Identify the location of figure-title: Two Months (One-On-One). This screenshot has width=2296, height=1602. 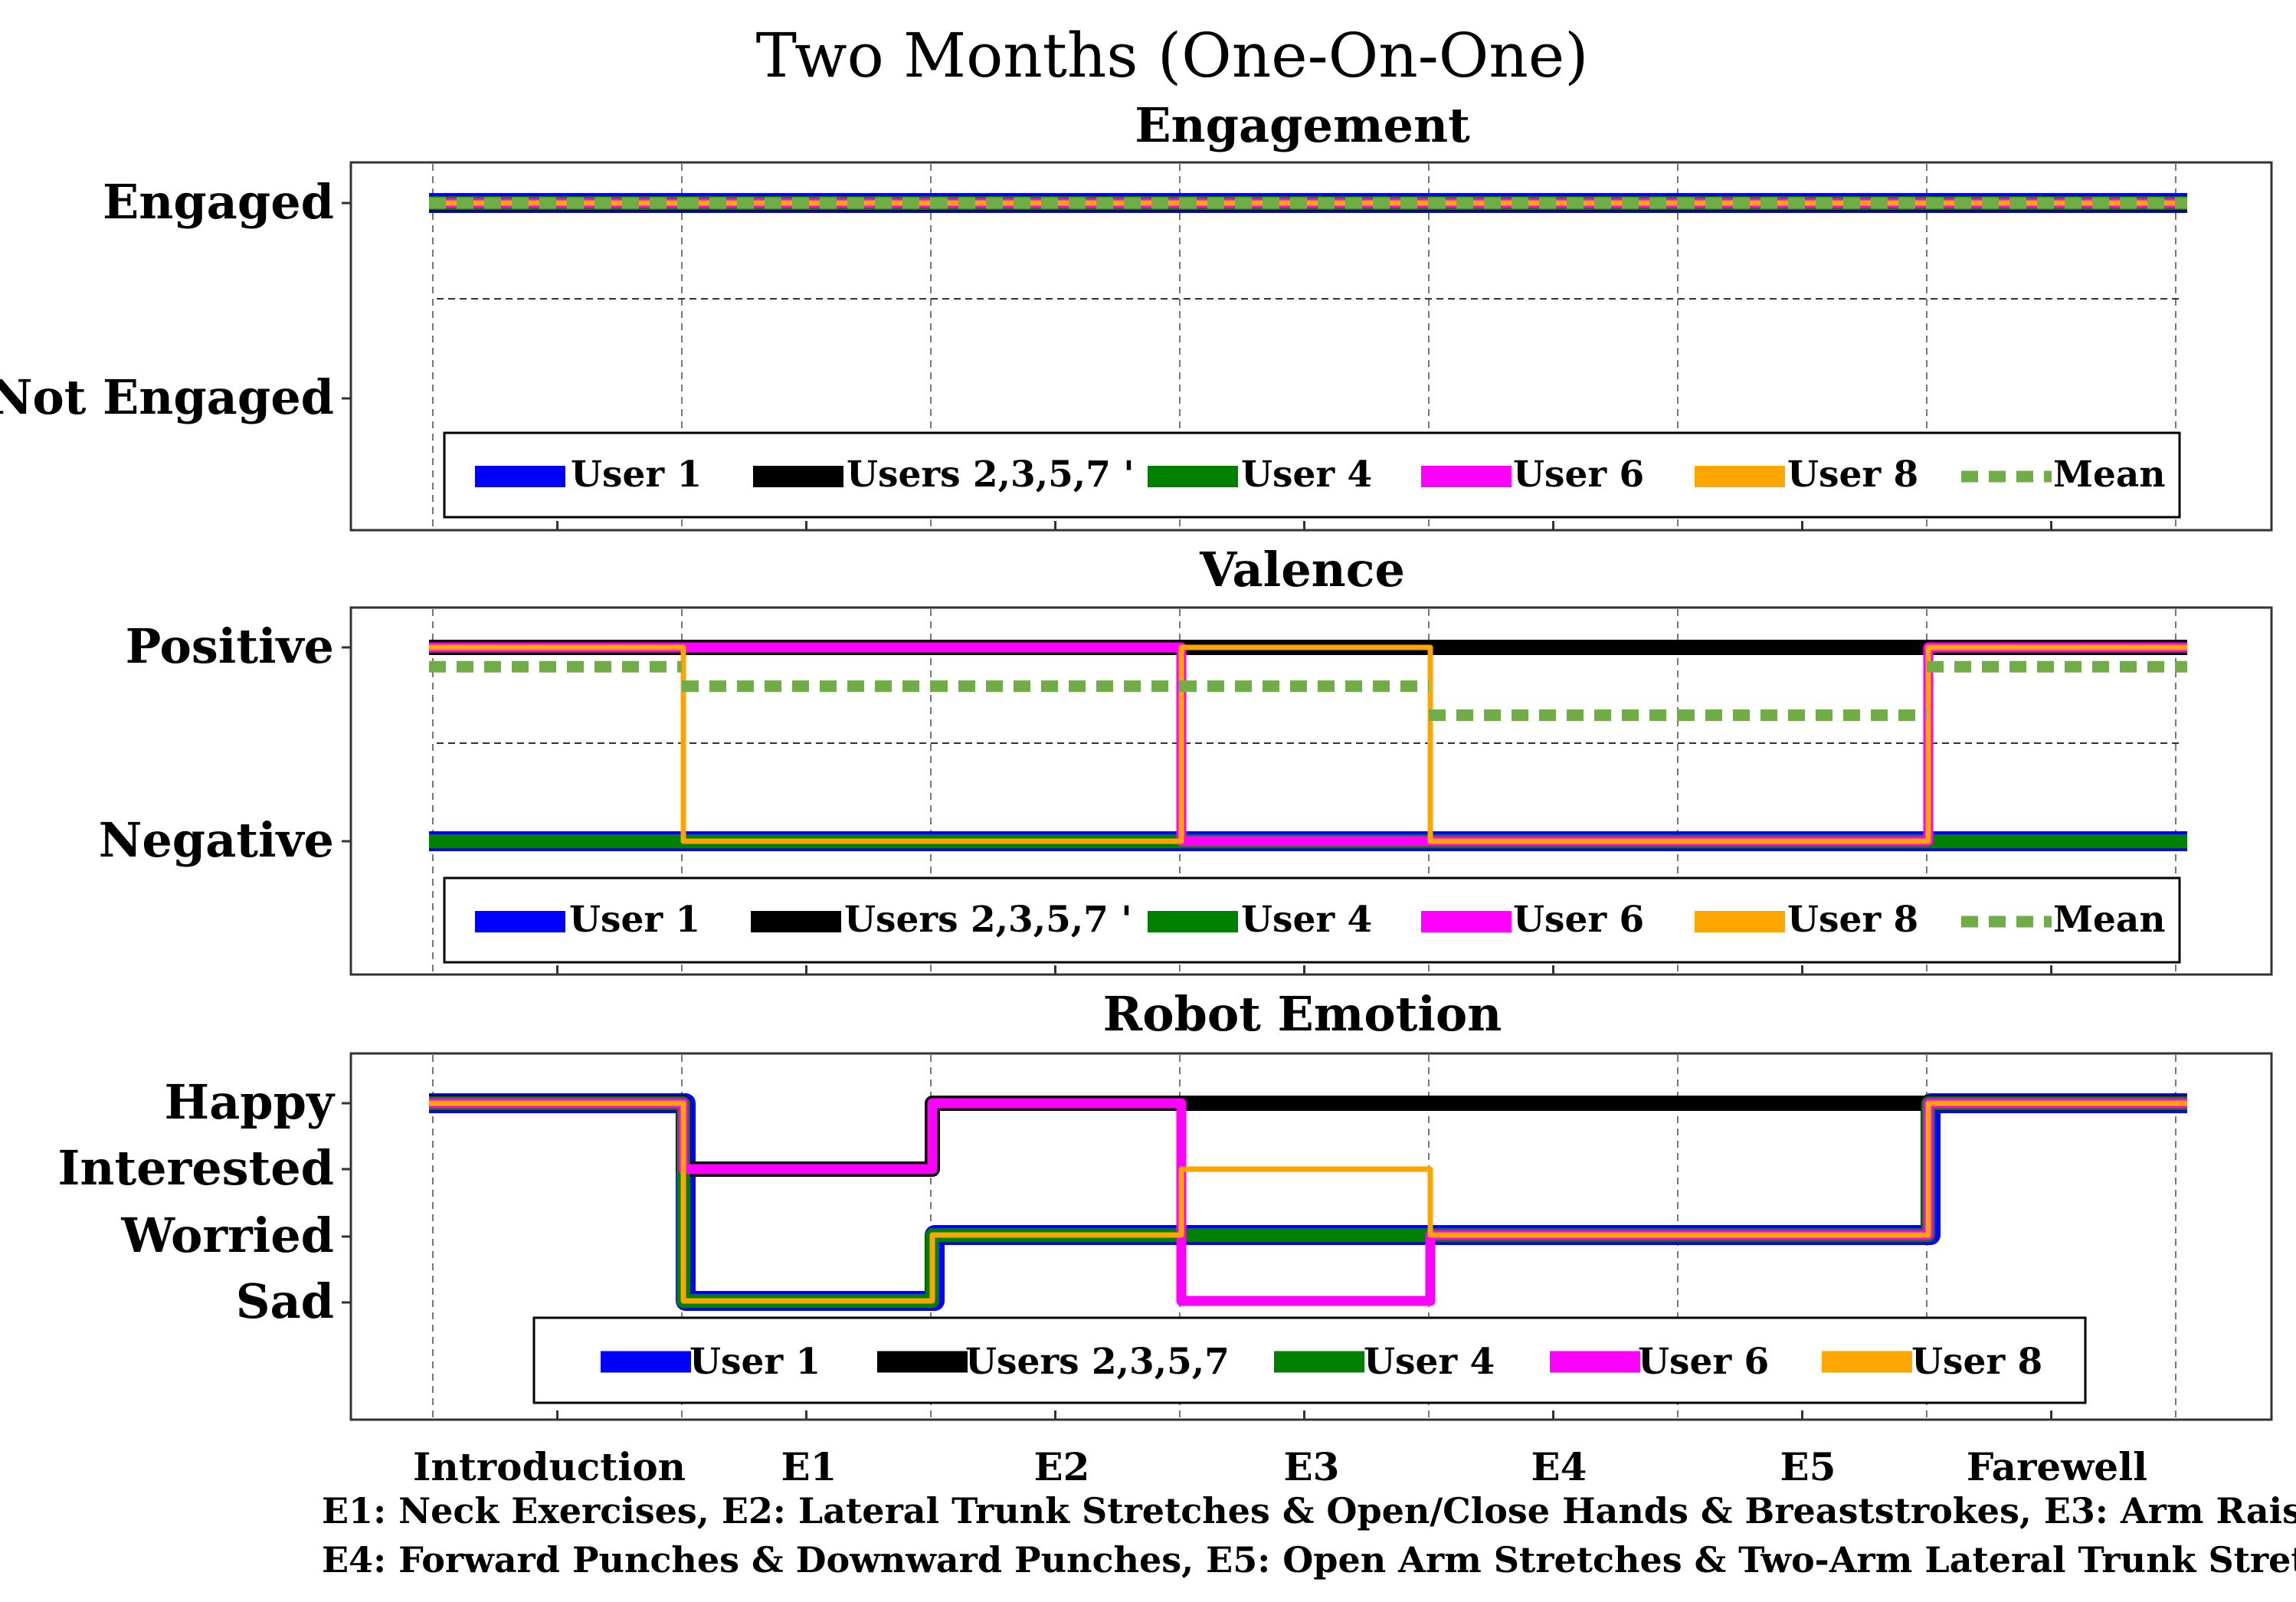
(1172, 55).